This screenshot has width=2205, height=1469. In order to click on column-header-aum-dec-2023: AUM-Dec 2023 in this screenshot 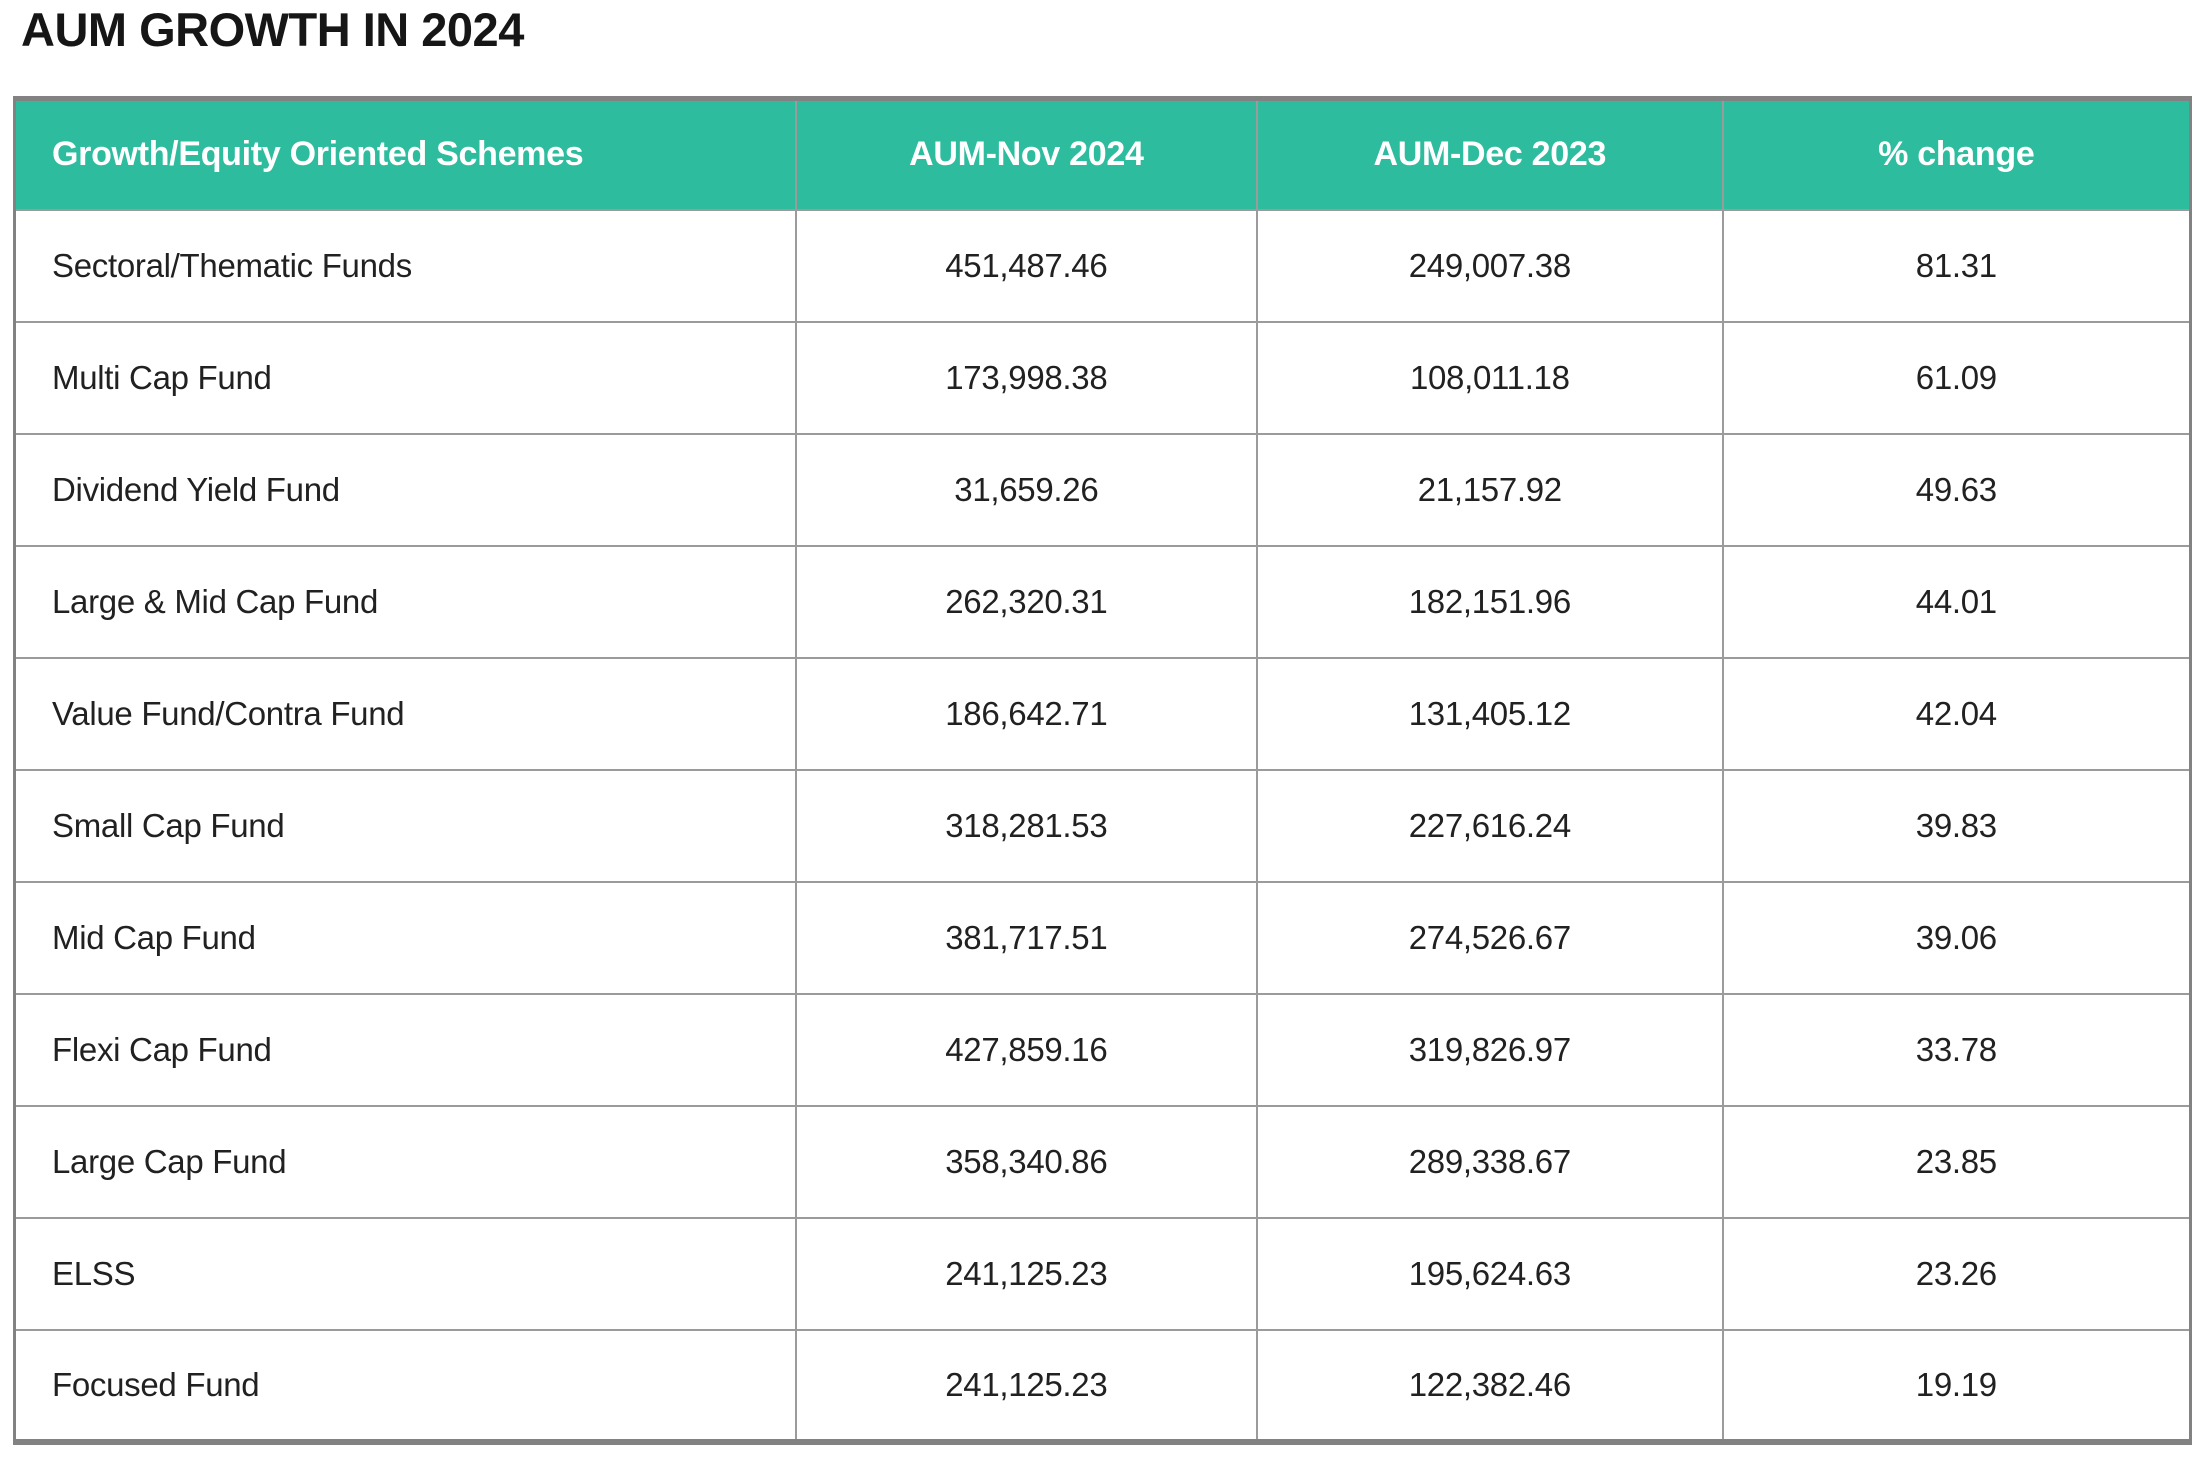, I will do `click(1489, 154)`.